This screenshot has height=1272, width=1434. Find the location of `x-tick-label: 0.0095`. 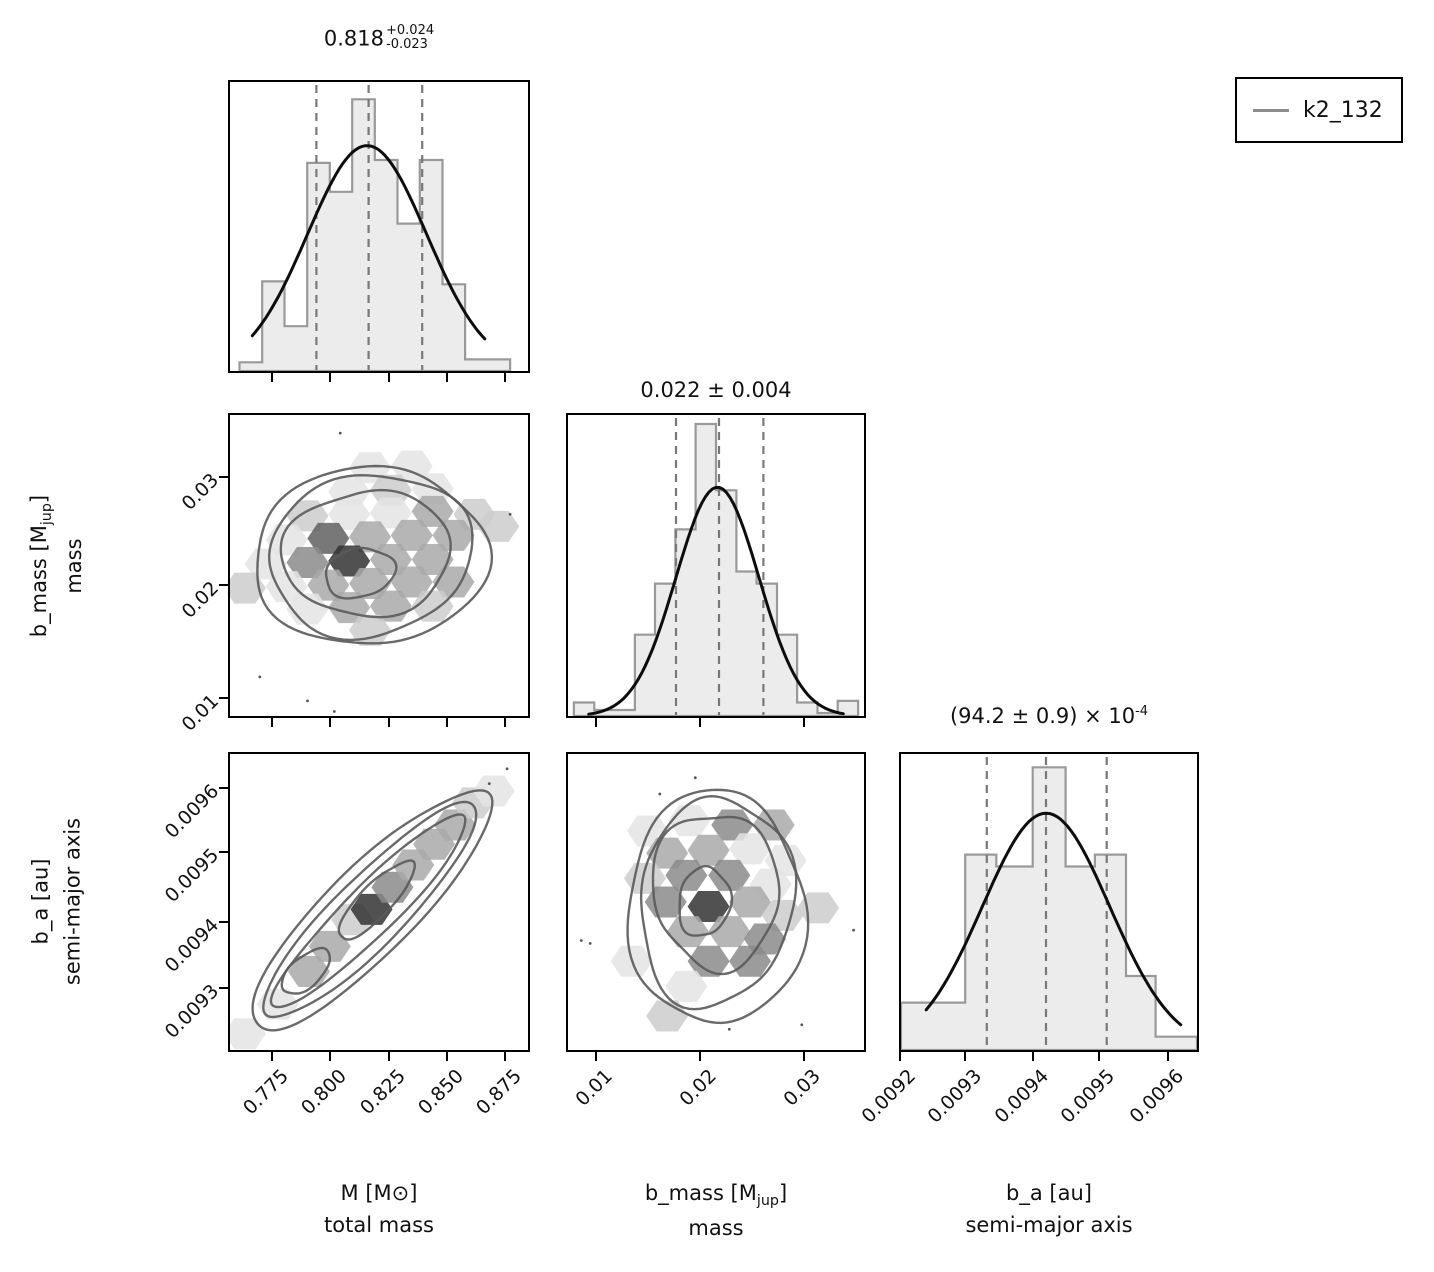

x-tick-label: 0.0095 is located at coordinates (1088, 1096).